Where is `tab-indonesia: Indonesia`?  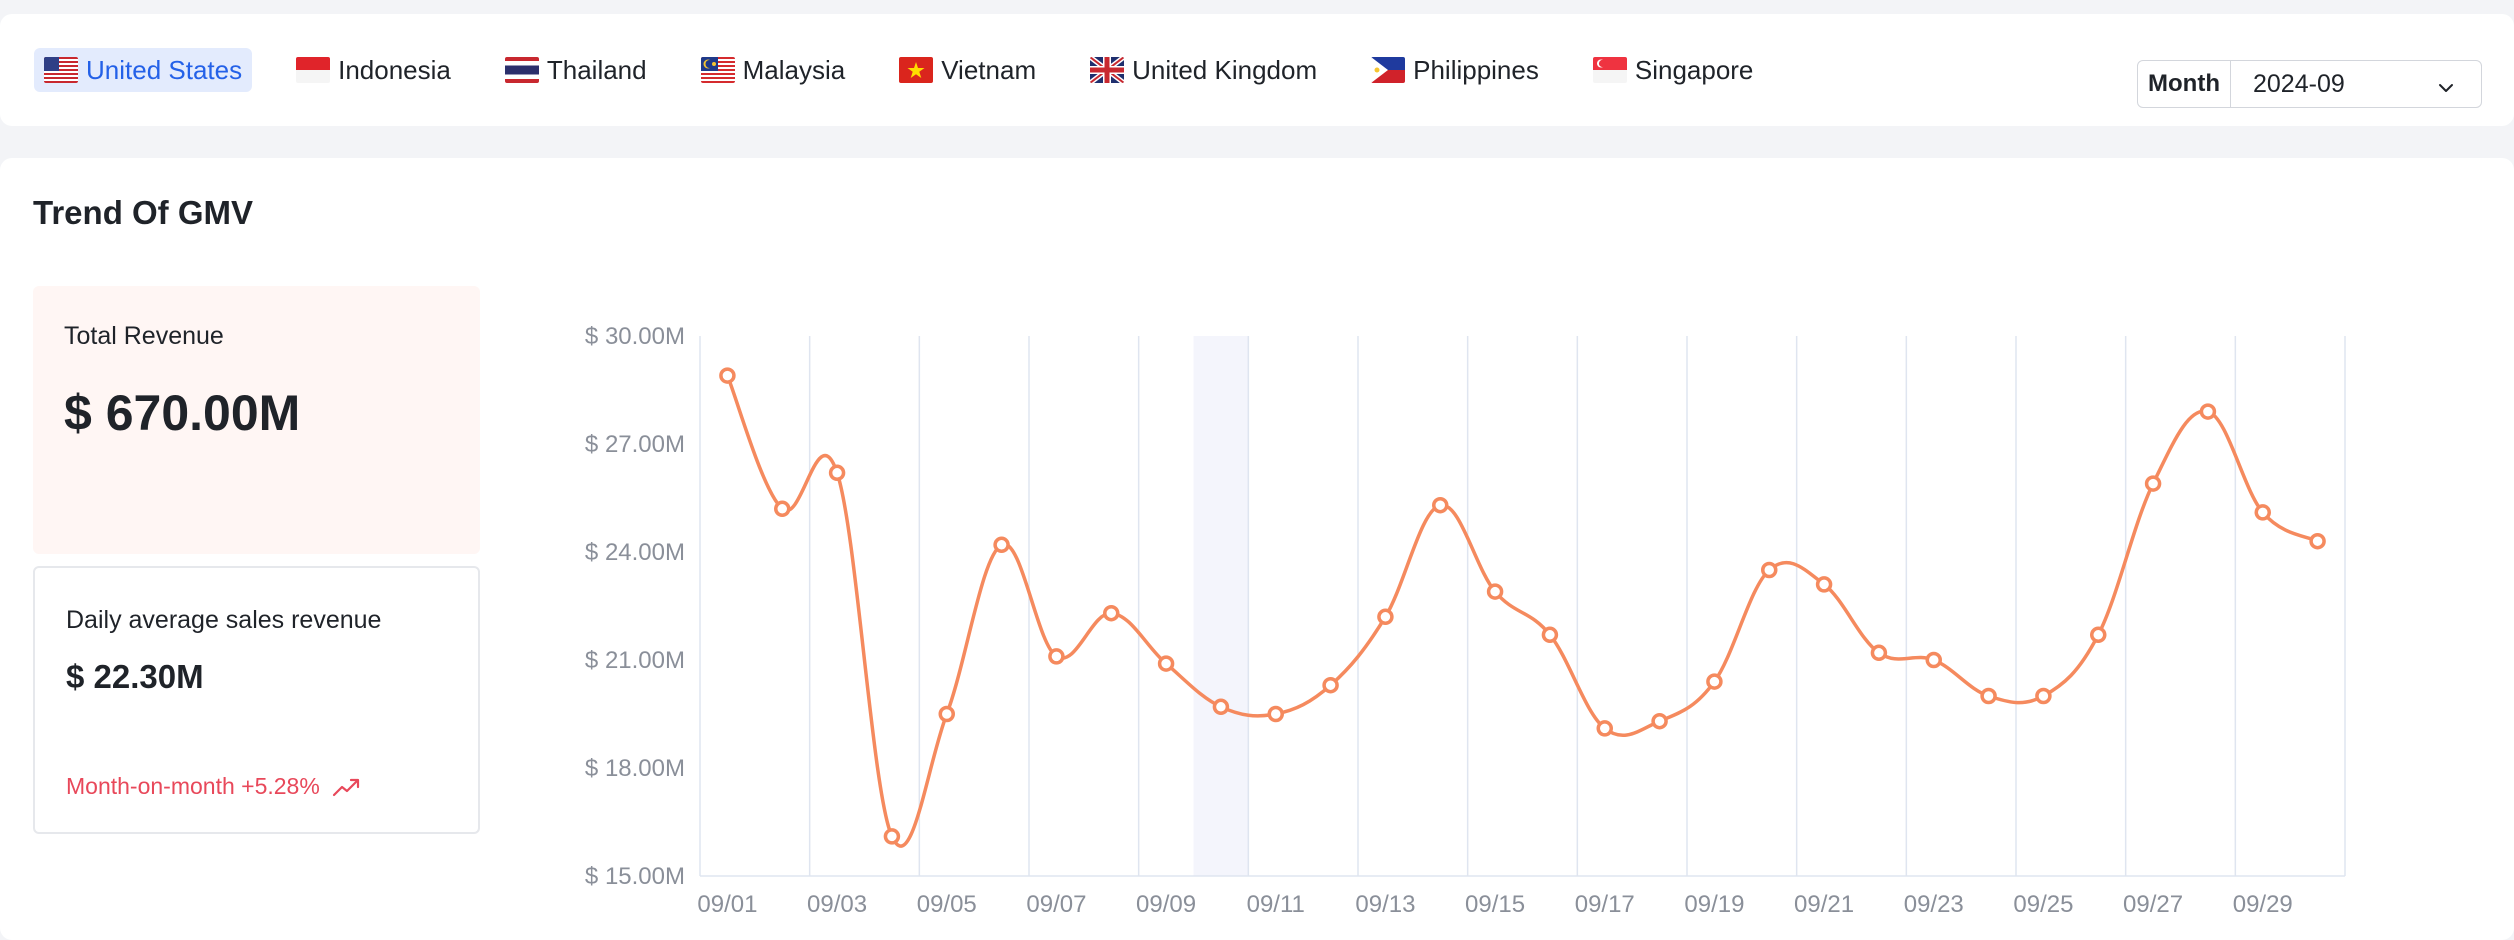
tab-indonesia: Indonesia is located at coordinates (373, 70).